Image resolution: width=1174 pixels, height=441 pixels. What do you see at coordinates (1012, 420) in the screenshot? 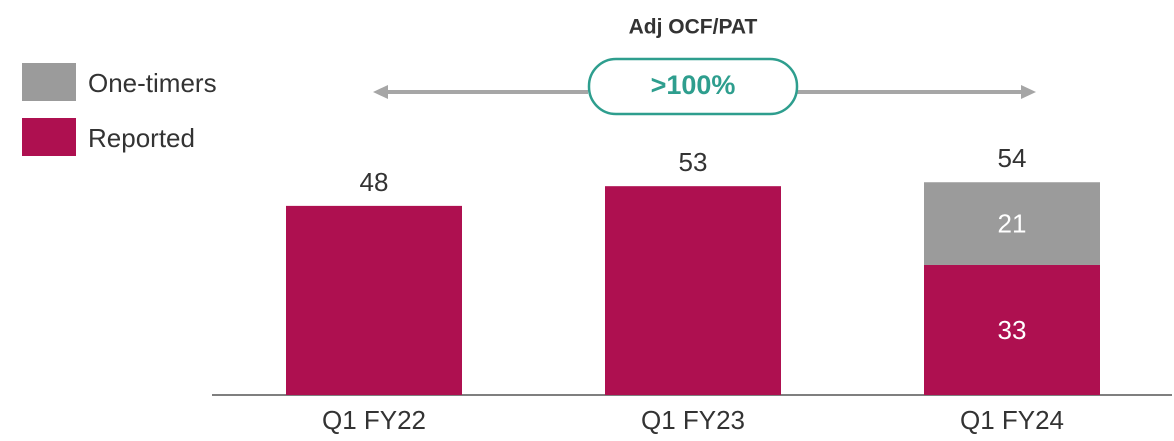
I see `x-tick-label: Q1 FY24` at bounding box center [1012, 420].